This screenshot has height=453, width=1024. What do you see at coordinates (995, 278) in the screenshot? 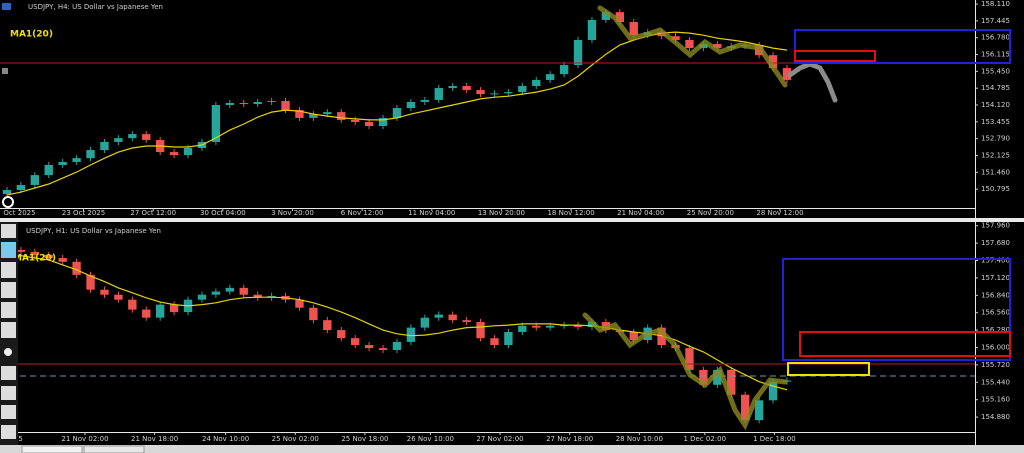
I see `y-tick-label: 157.120` at bounding box center [995, 278].